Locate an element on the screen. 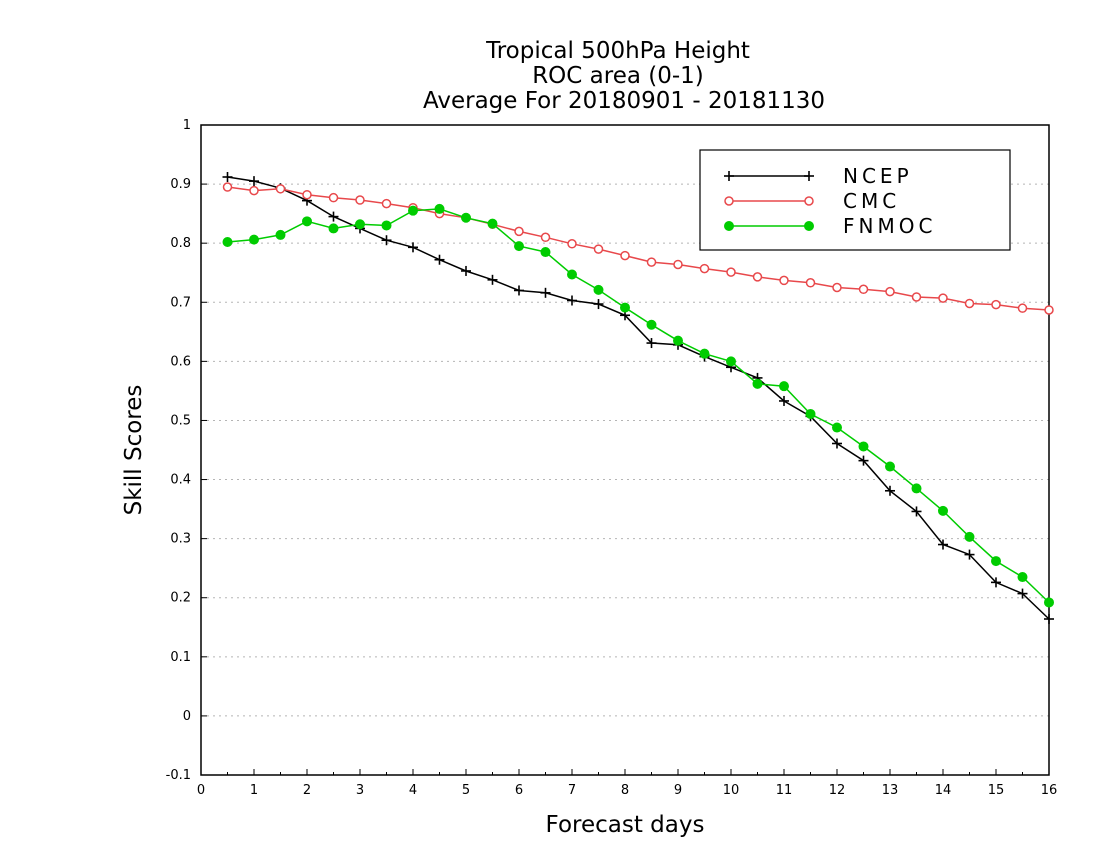 Image resolution: width=1100 pixels, height=850 pixels. x-tick-label: 15 is located at coordinates (996, 790).